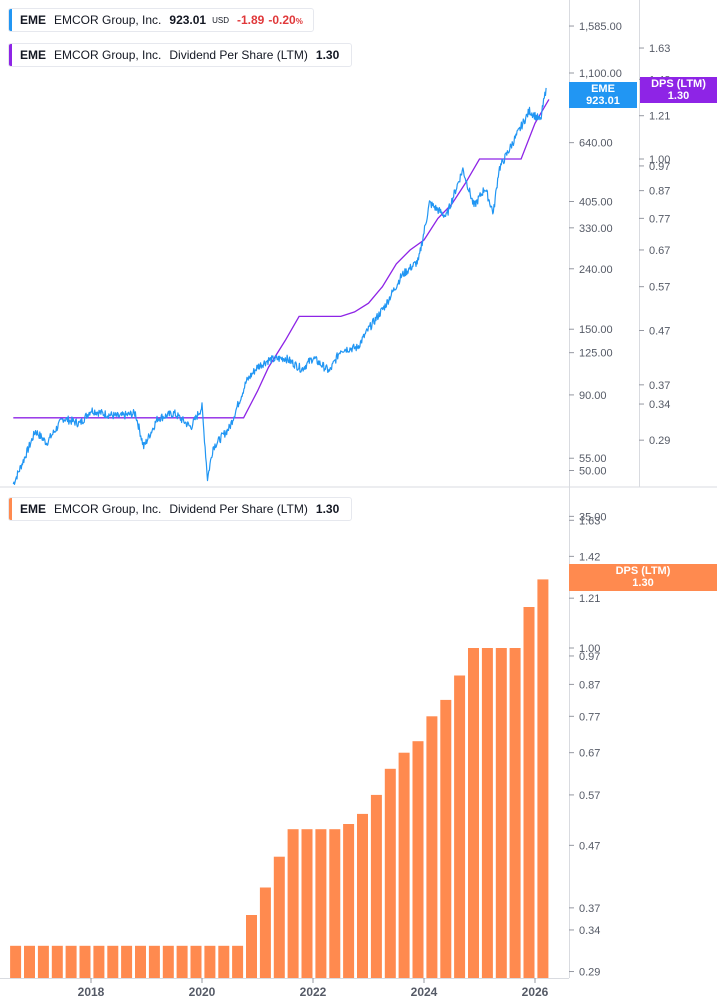  I want to click on dps-tick-label: 1.21, so click(659, 117).